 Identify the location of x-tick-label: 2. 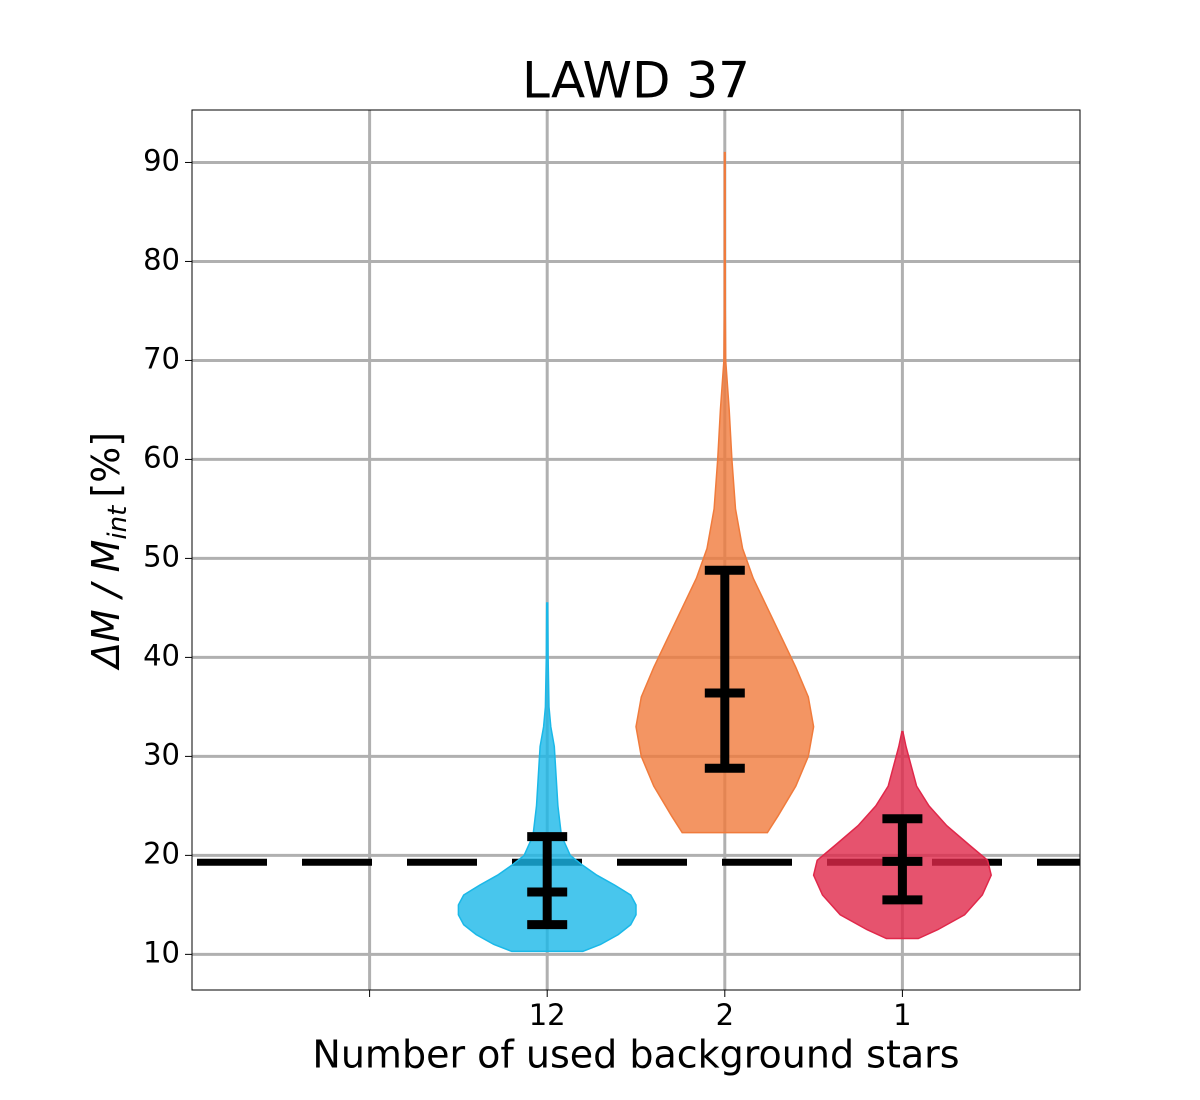
(725, 1015).